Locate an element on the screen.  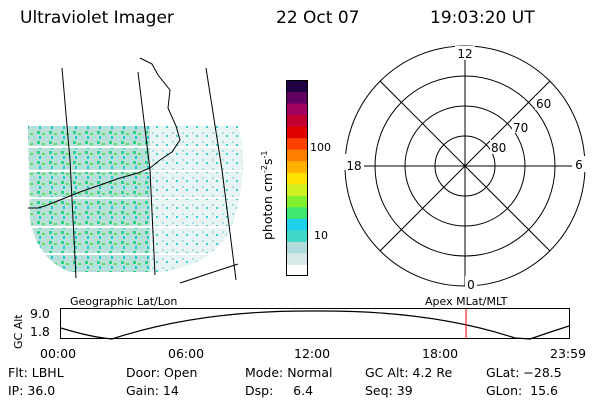
alt-ylabel: GC Alt is located at coordinates (18, 331).